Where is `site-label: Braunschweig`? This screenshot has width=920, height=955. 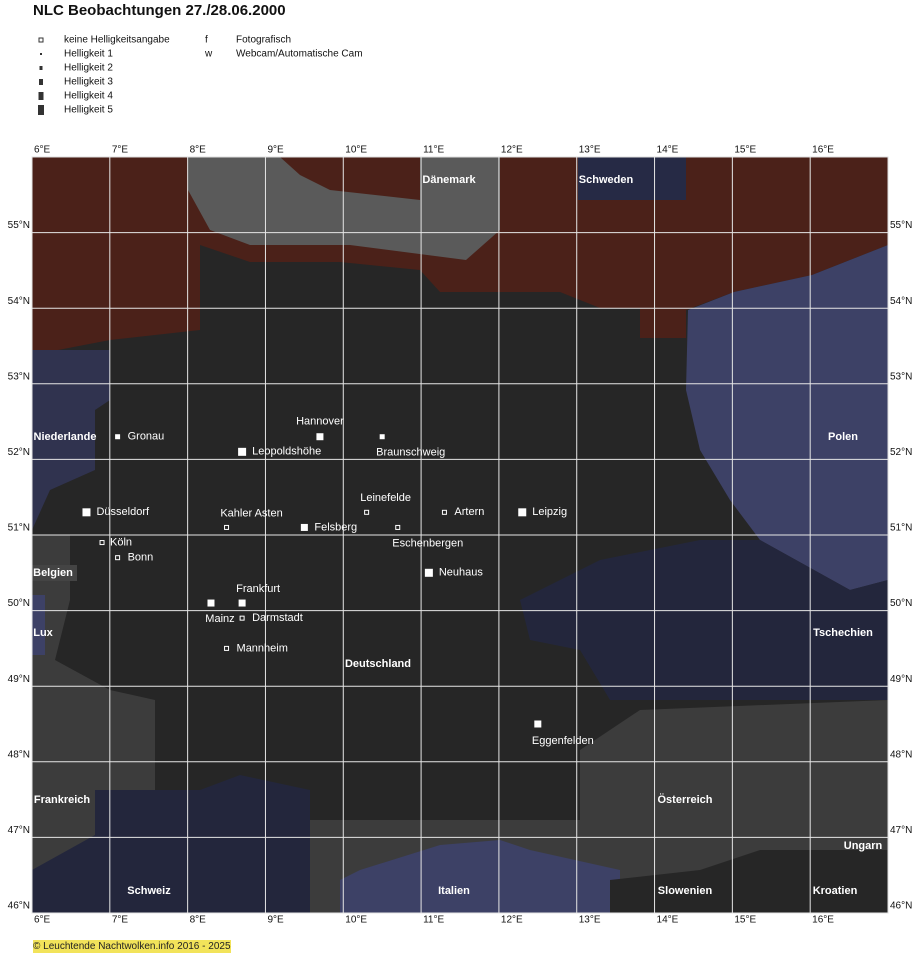 site-label: Braunschweig is located at coordinates (410, 453).